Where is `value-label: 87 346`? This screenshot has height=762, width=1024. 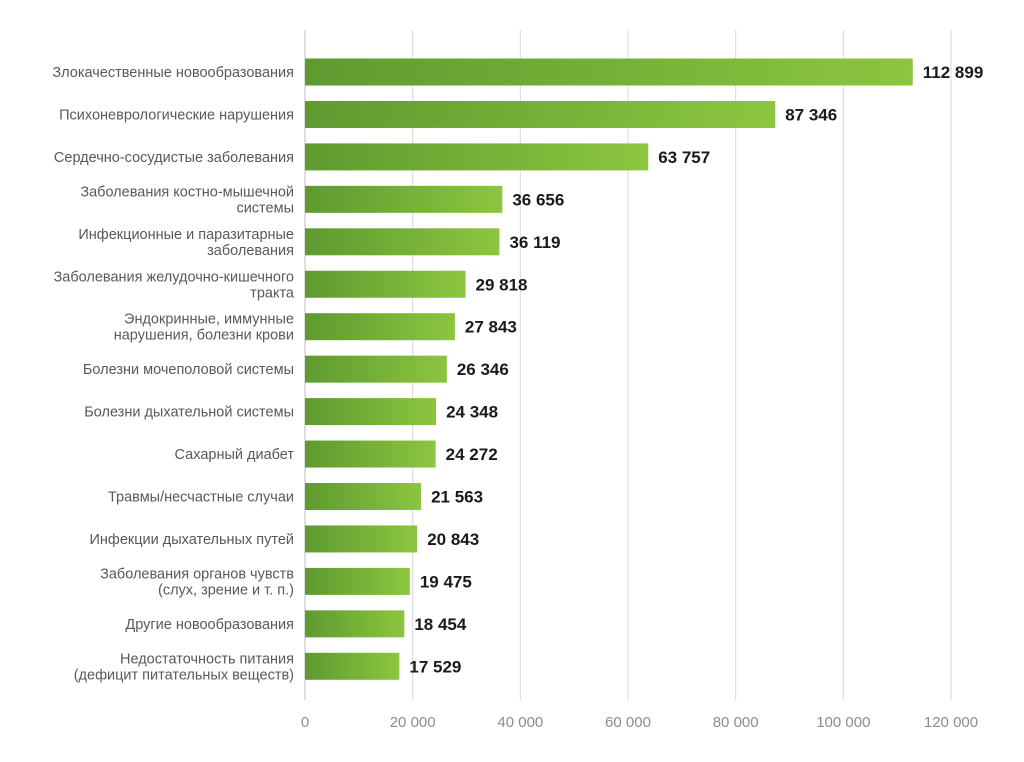 value-label: 87 346 is located at coordinates (811, 114).